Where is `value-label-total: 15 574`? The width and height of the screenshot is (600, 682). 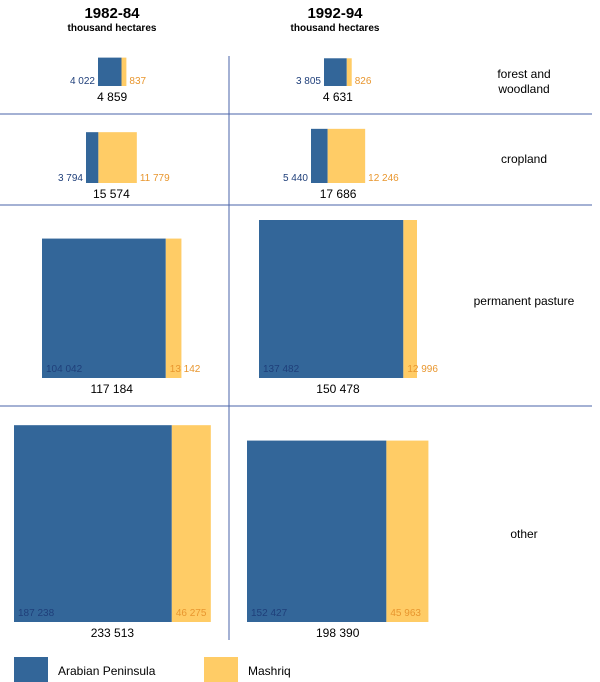 value-label-total: 15 574 is located at coordinates (111, 194).